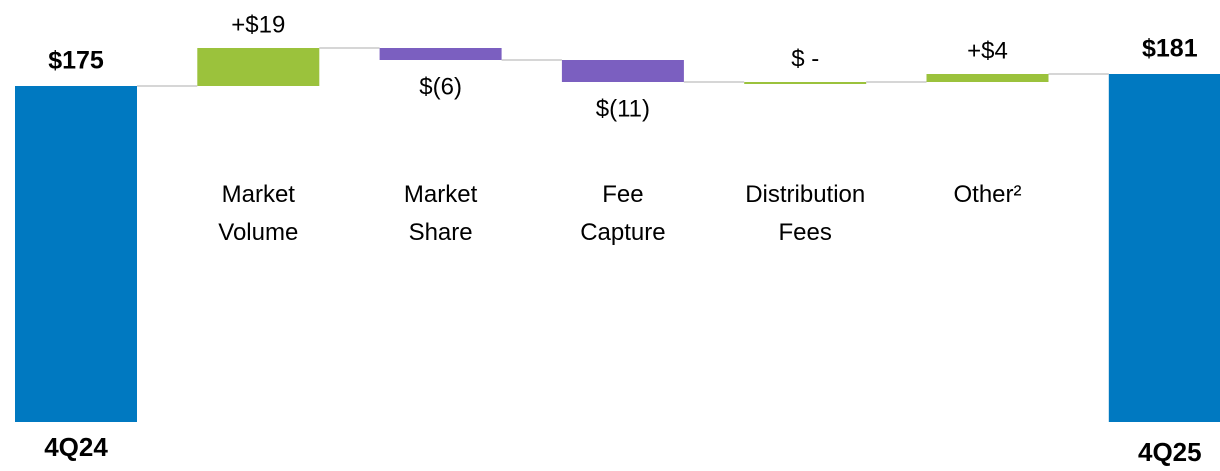  I want to click on category-label: Other², so click(987, 194).